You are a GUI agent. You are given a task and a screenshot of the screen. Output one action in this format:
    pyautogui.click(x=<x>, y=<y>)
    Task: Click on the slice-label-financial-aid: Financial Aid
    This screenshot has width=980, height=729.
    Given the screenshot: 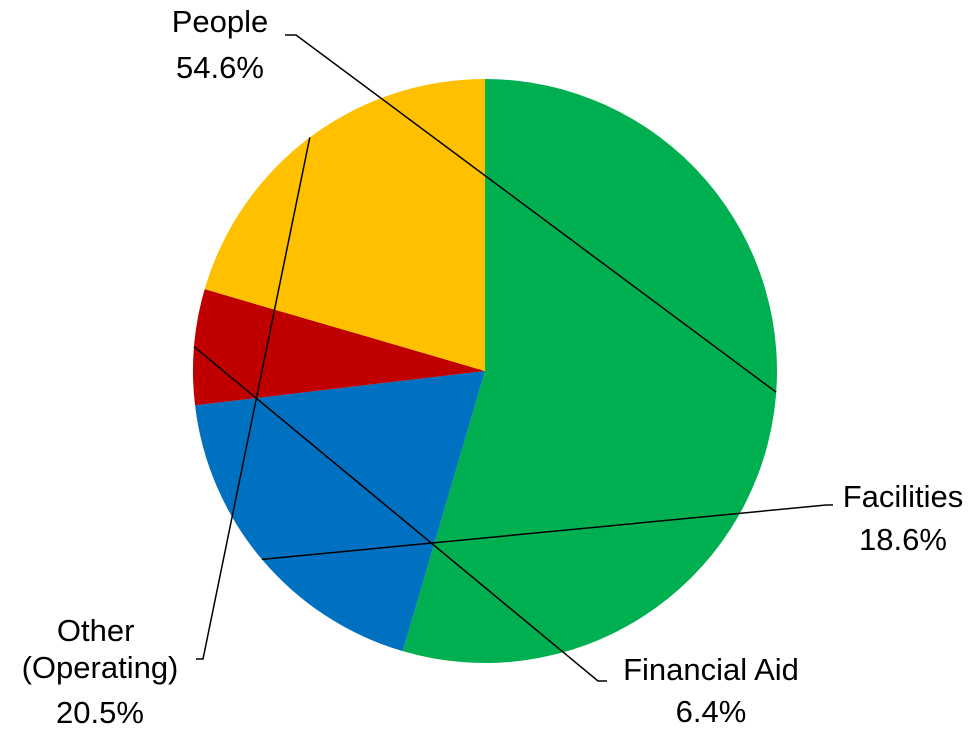 What is the action you would take?
    pyautogui.click(x=711, y=669)
    